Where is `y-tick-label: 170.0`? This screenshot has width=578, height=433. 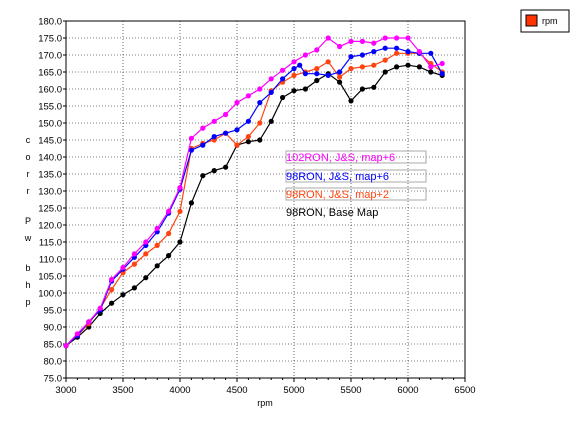
y-tick-label: 170.0 is located at coordinates (50, 56).